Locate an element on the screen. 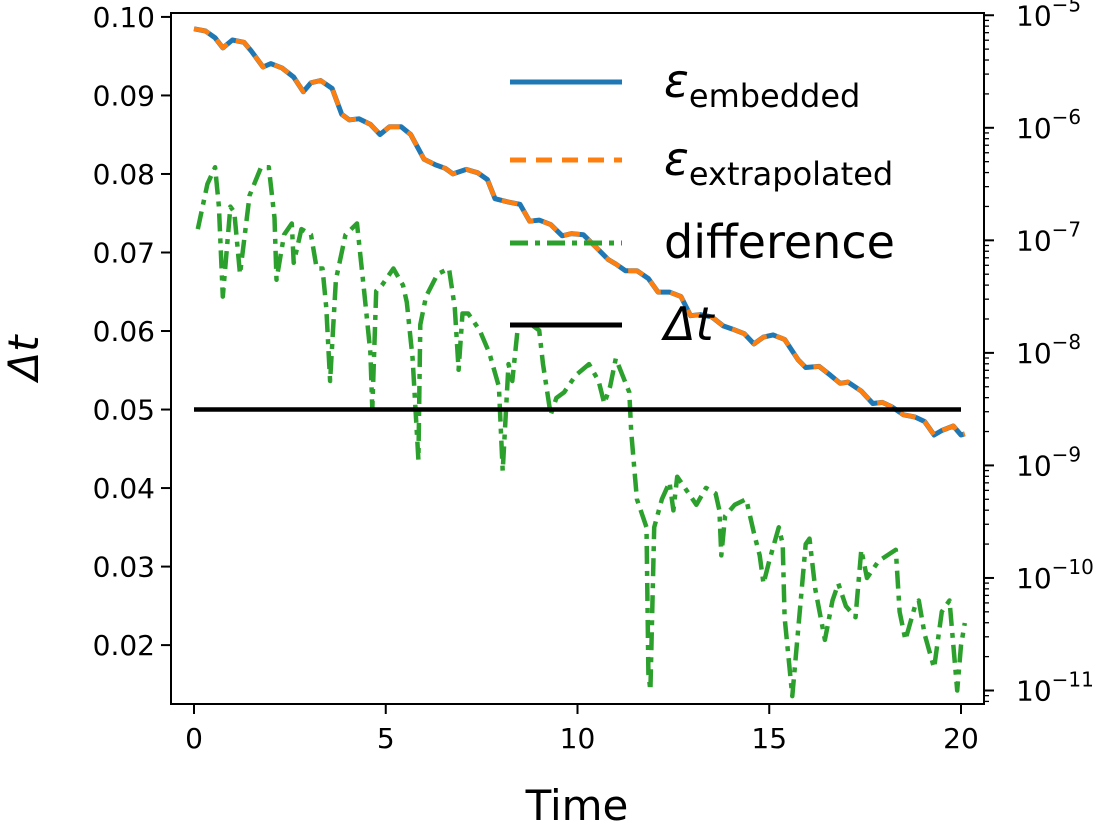  y-tick-label: 0.02 is located at coordinates (124, 645).